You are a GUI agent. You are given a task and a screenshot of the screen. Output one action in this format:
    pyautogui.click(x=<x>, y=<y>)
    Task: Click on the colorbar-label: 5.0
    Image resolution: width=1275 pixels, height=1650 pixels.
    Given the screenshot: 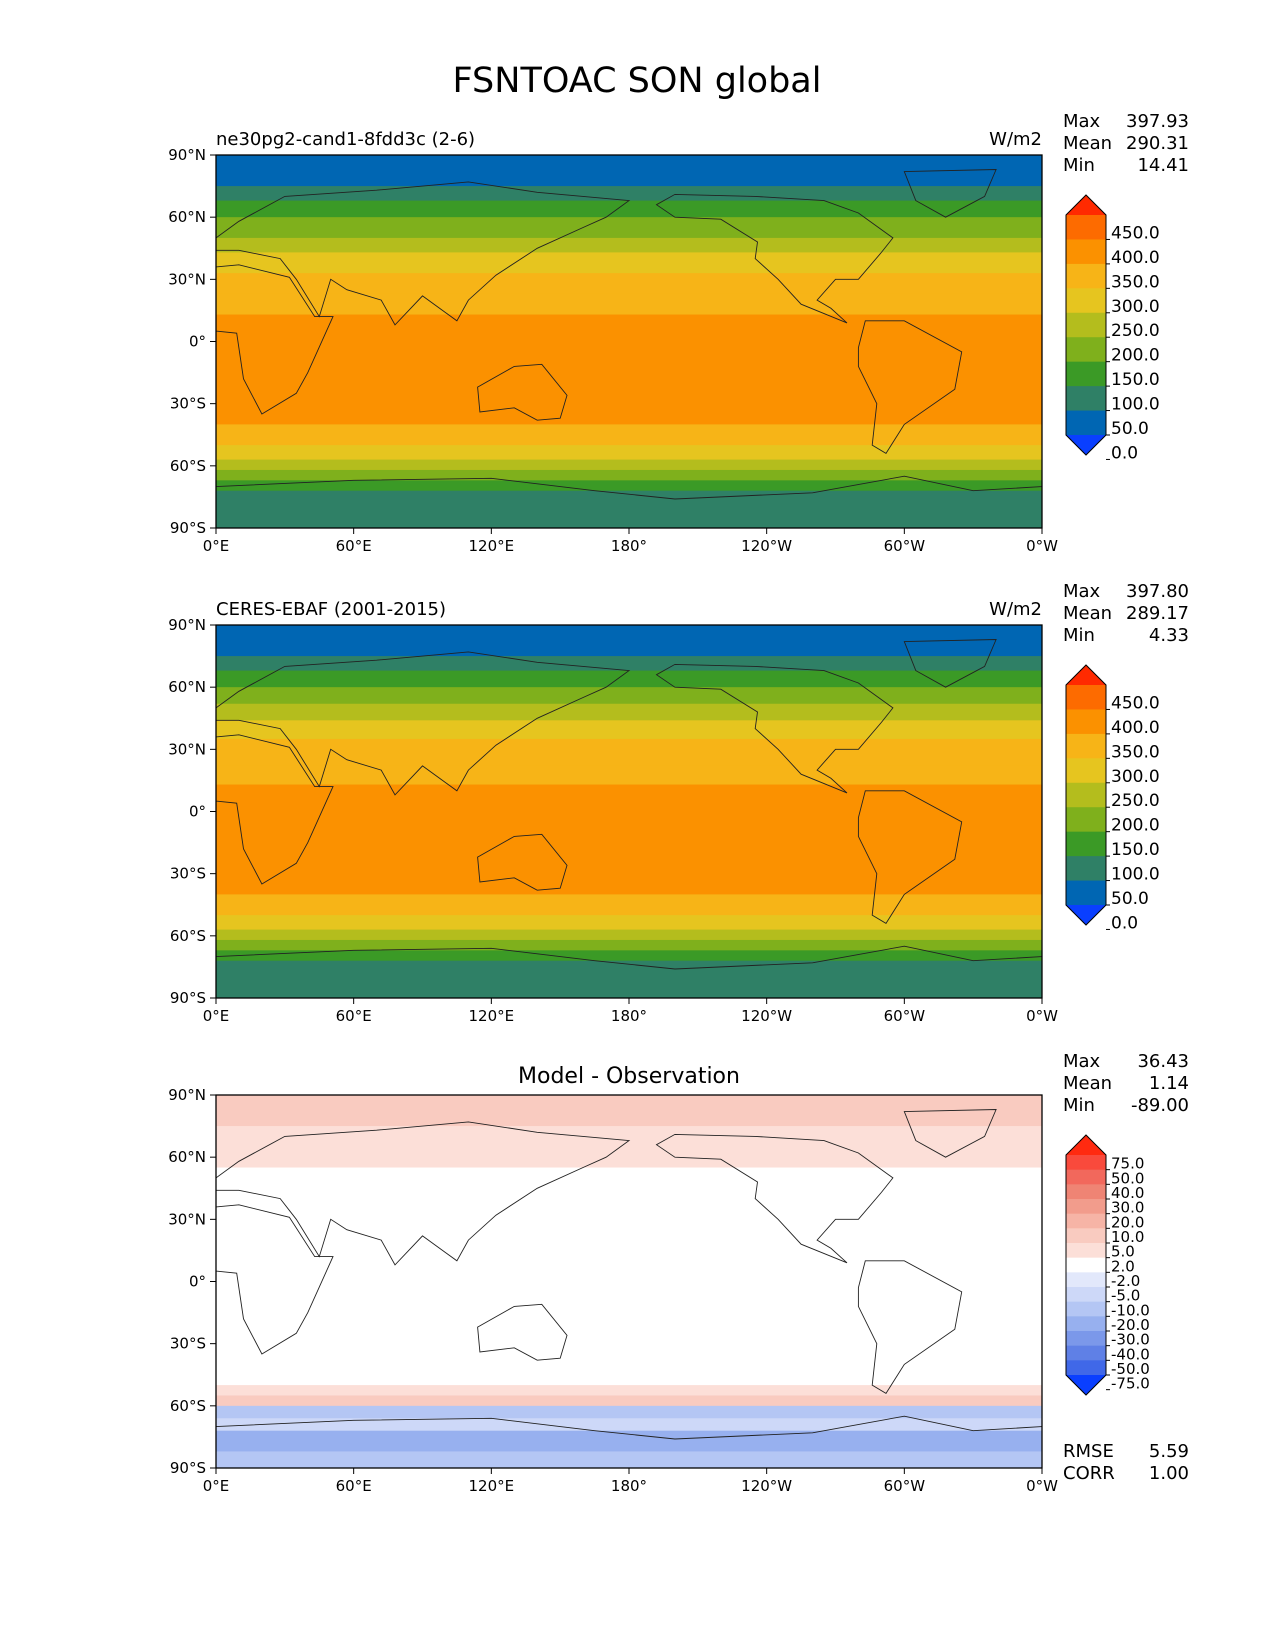 What is the action you would take?
    pyautogui.click(x=1123, y=1252)
    